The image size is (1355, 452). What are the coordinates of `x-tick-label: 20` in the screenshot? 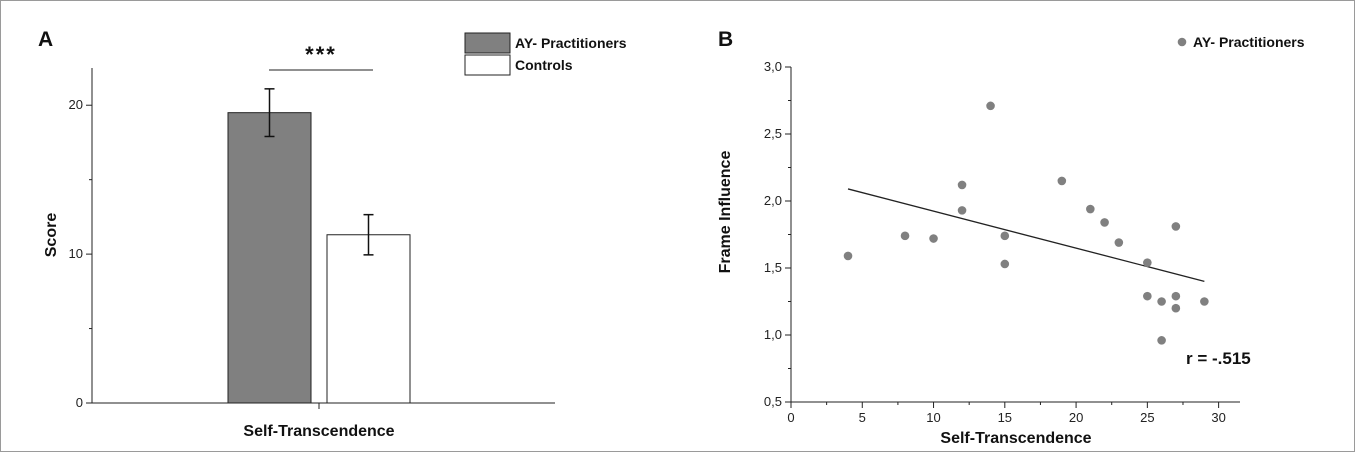 It's located at (1076, 417).